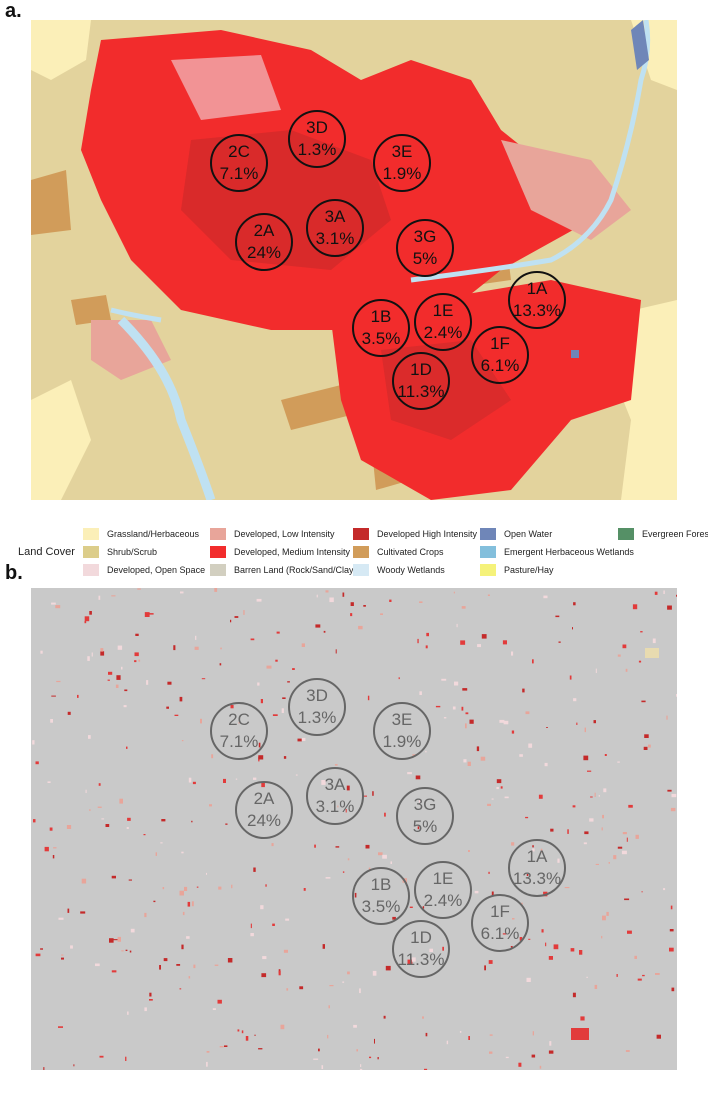 This screenshot has height=1099, width=708. I want to click on legend-item: Emergent Herbaceous Wetlands, so click(557, 552).